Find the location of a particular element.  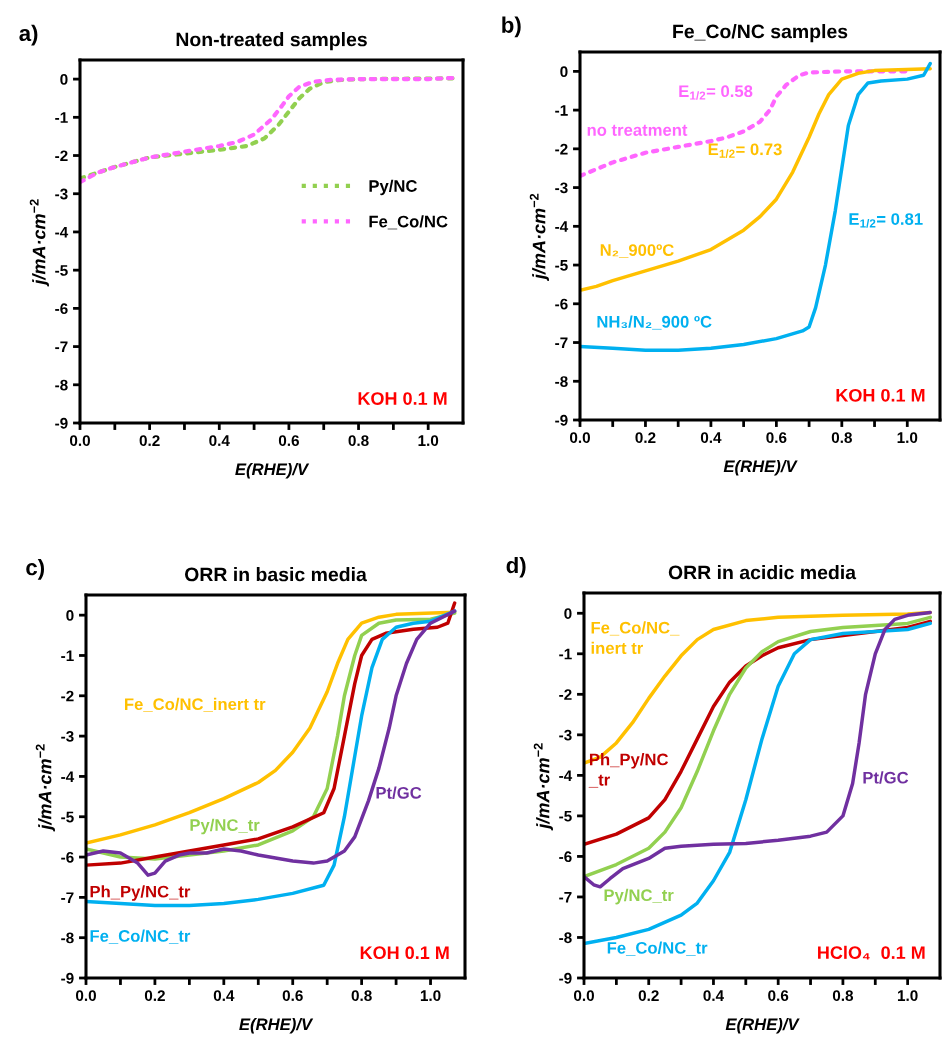

series-label: Fe_Co/NC_ inert tr is located at coordinates (635, 637).